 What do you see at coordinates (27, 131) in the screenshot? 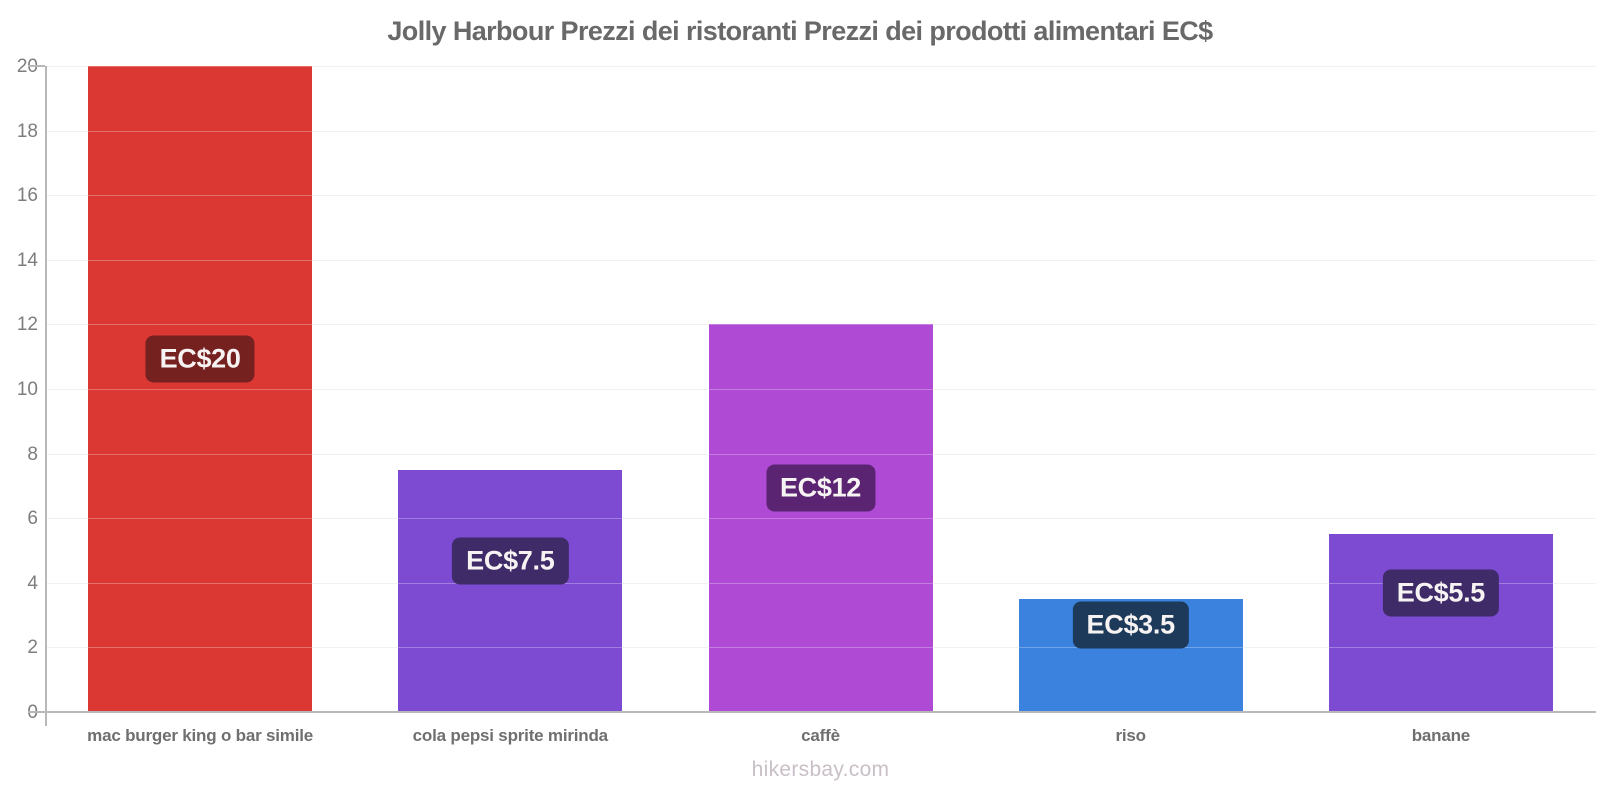
I see `y-tick-label: 18` at bounding box center [27, 131].